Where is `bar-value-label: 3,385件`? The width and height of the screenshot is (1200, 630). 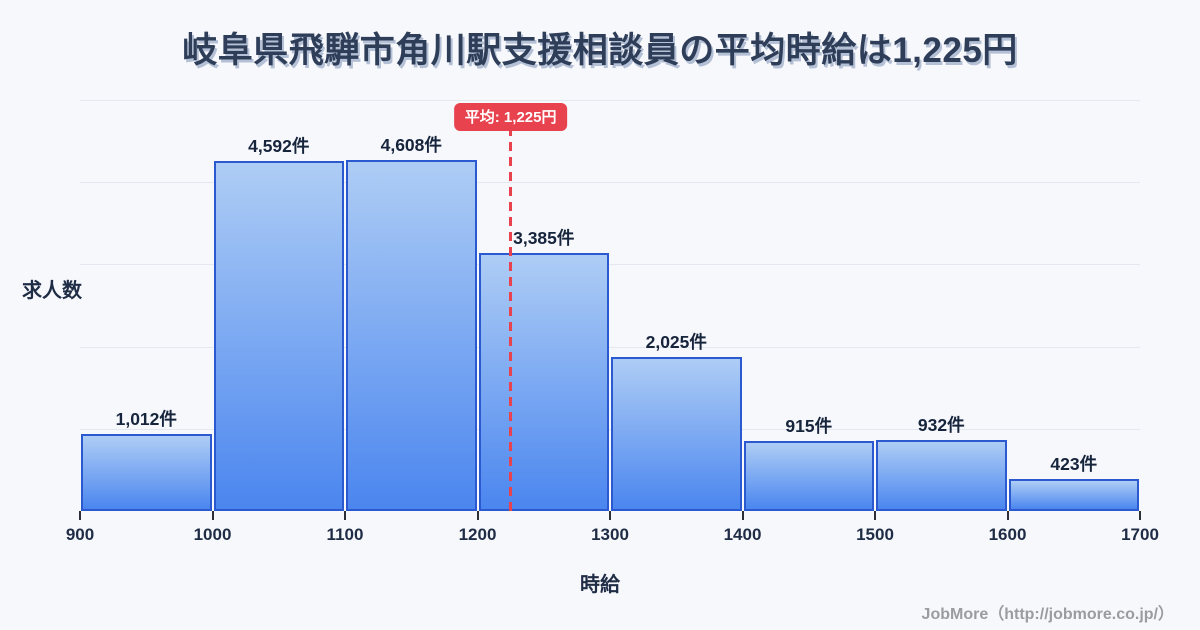 bar-value-label: 3,385件 is located at coordinates (544, 238).